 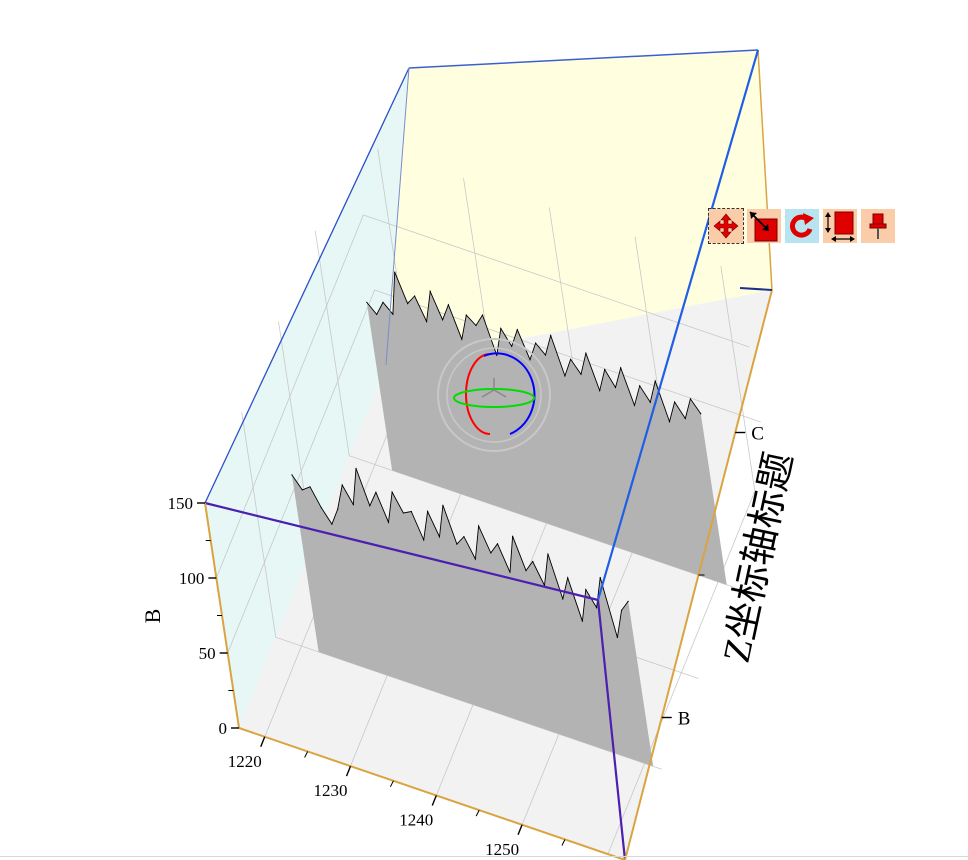 I want to click on pin-tool, so click(x=878, y=226).